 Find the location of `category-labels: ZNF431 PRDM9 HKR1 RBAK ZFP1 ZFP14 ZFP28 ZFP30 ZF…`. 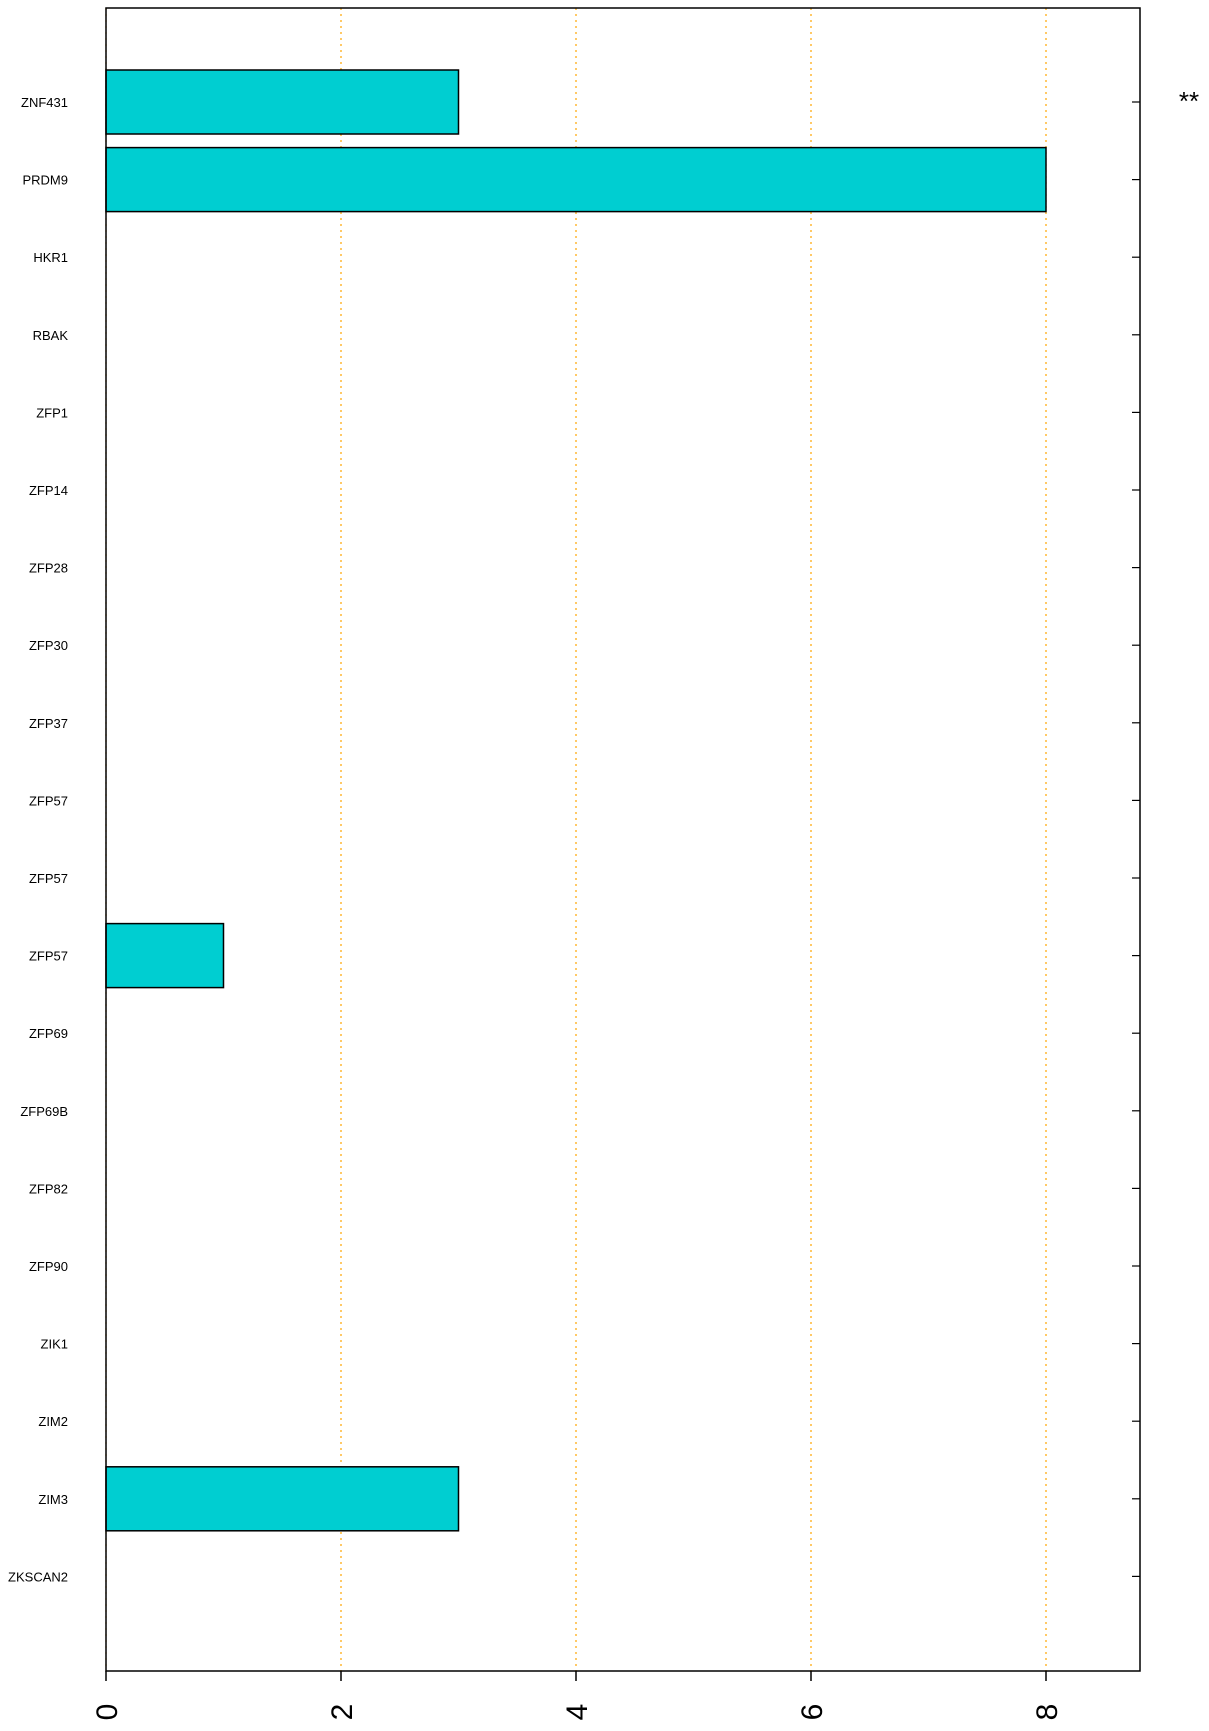

category-labels: ZNF431 PRDM9 HKR1 RBAK ZFP1 ZFP14 ZFP28 ZFP30 ZF… is located at coordinates (38, 839).